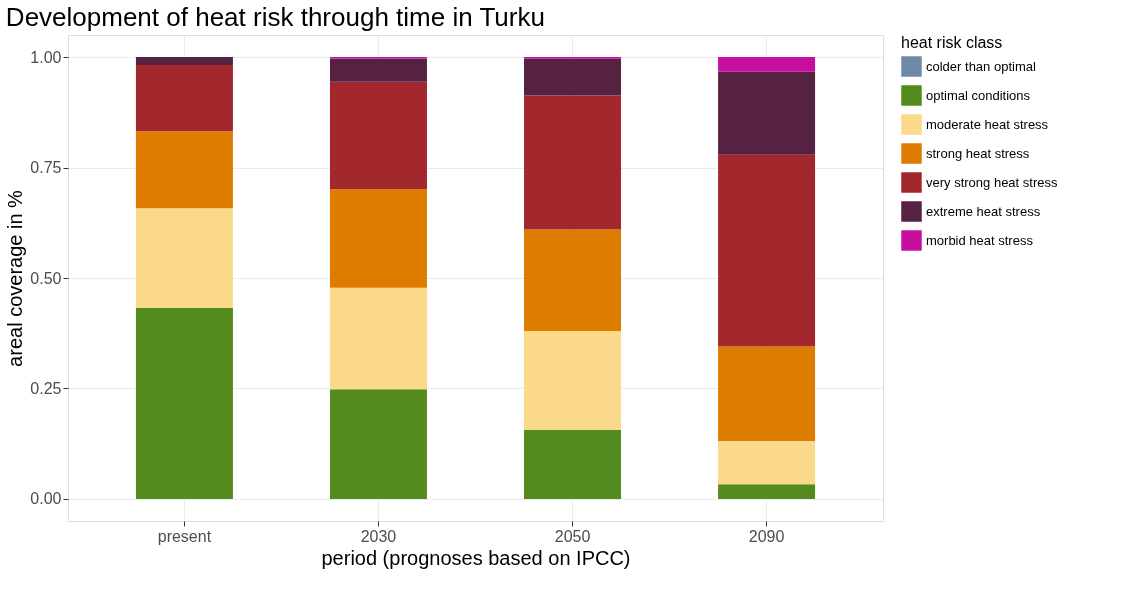 The height and width of the screenshot is (593, 1129). What do you see at coordinates (378, 536) in the screenshot?
I see `x-tick-label: 2030` at bounding box center [378, 536].